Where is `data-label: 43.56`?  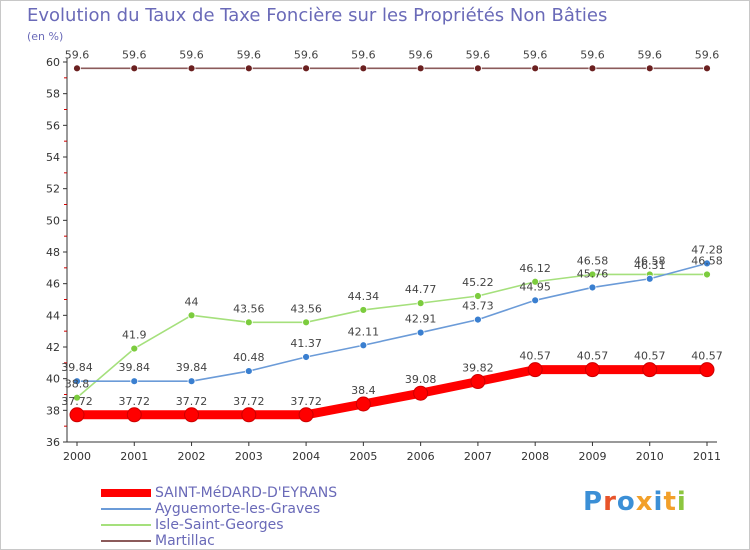 data-label: 43.56 is located at coordinates (249, 308).